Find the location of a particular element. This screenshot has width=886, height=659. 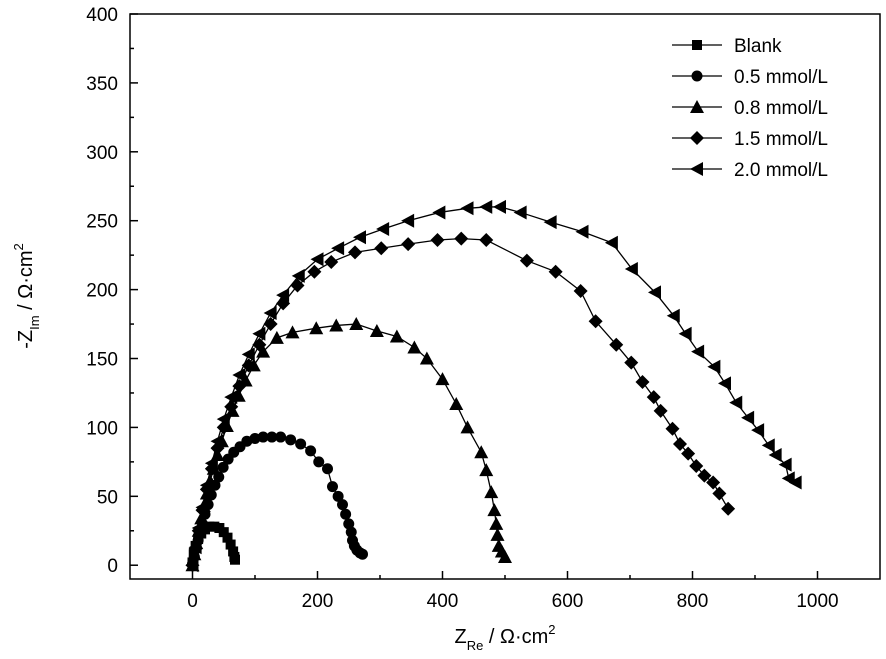

legend-label: 1.5 mmol/L is located at coordinates (781, 139).